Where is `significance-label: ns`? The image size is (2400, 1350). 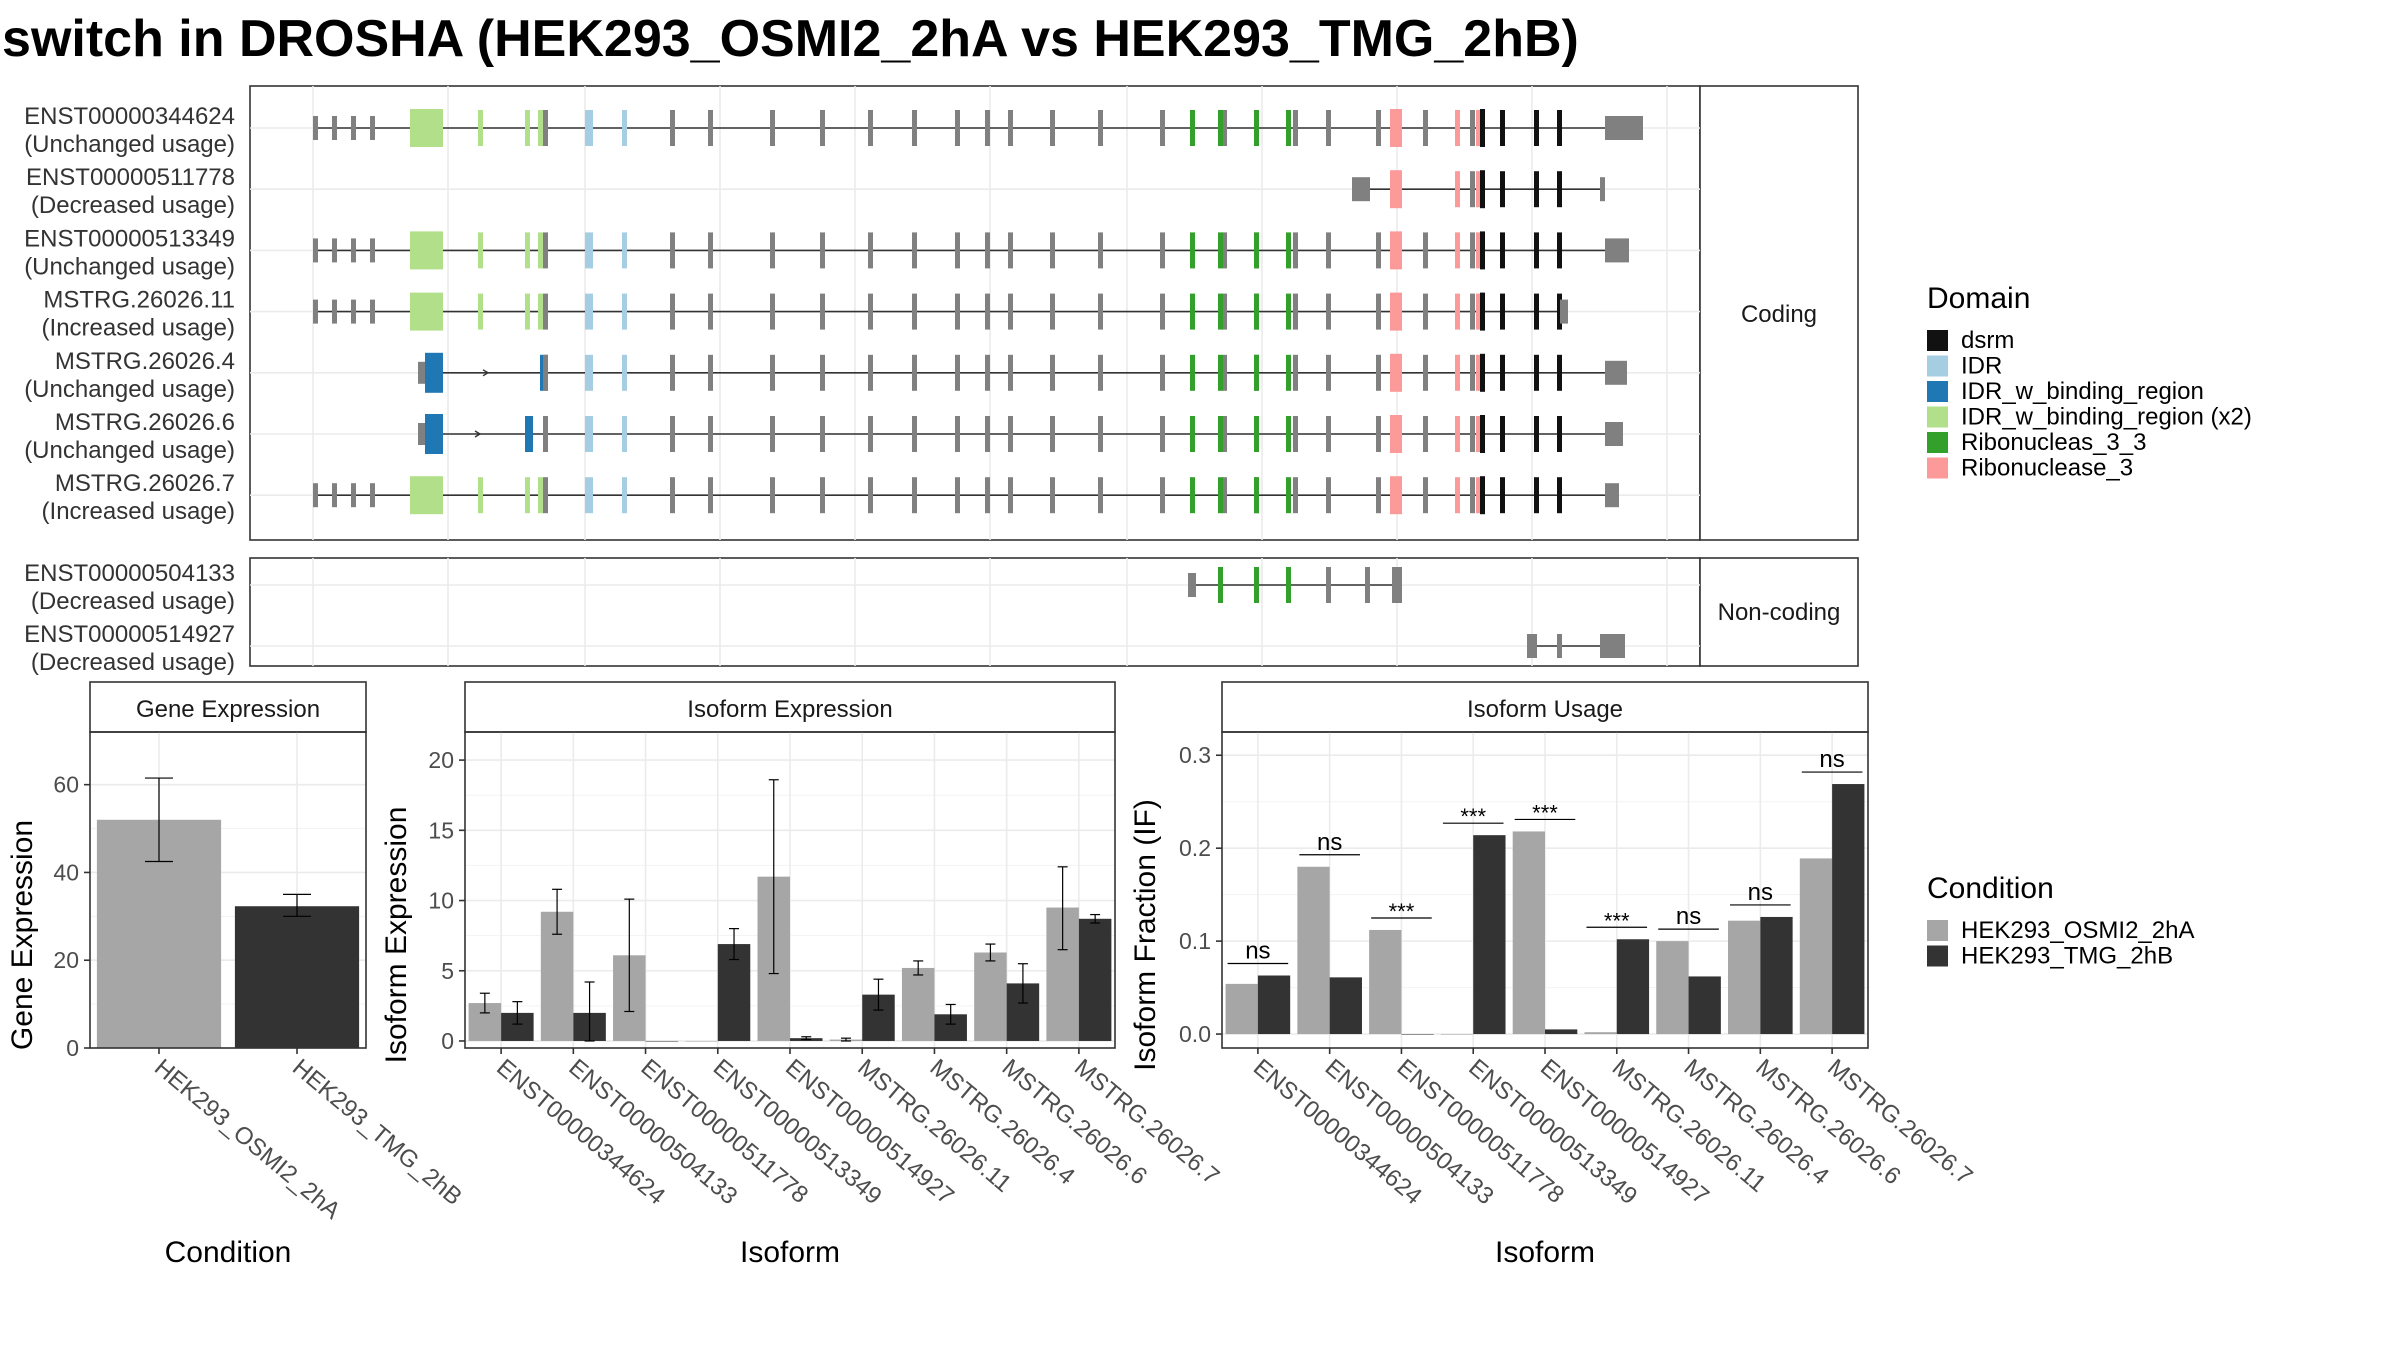
significance-label: ns is located at coordinates (1831, 759).